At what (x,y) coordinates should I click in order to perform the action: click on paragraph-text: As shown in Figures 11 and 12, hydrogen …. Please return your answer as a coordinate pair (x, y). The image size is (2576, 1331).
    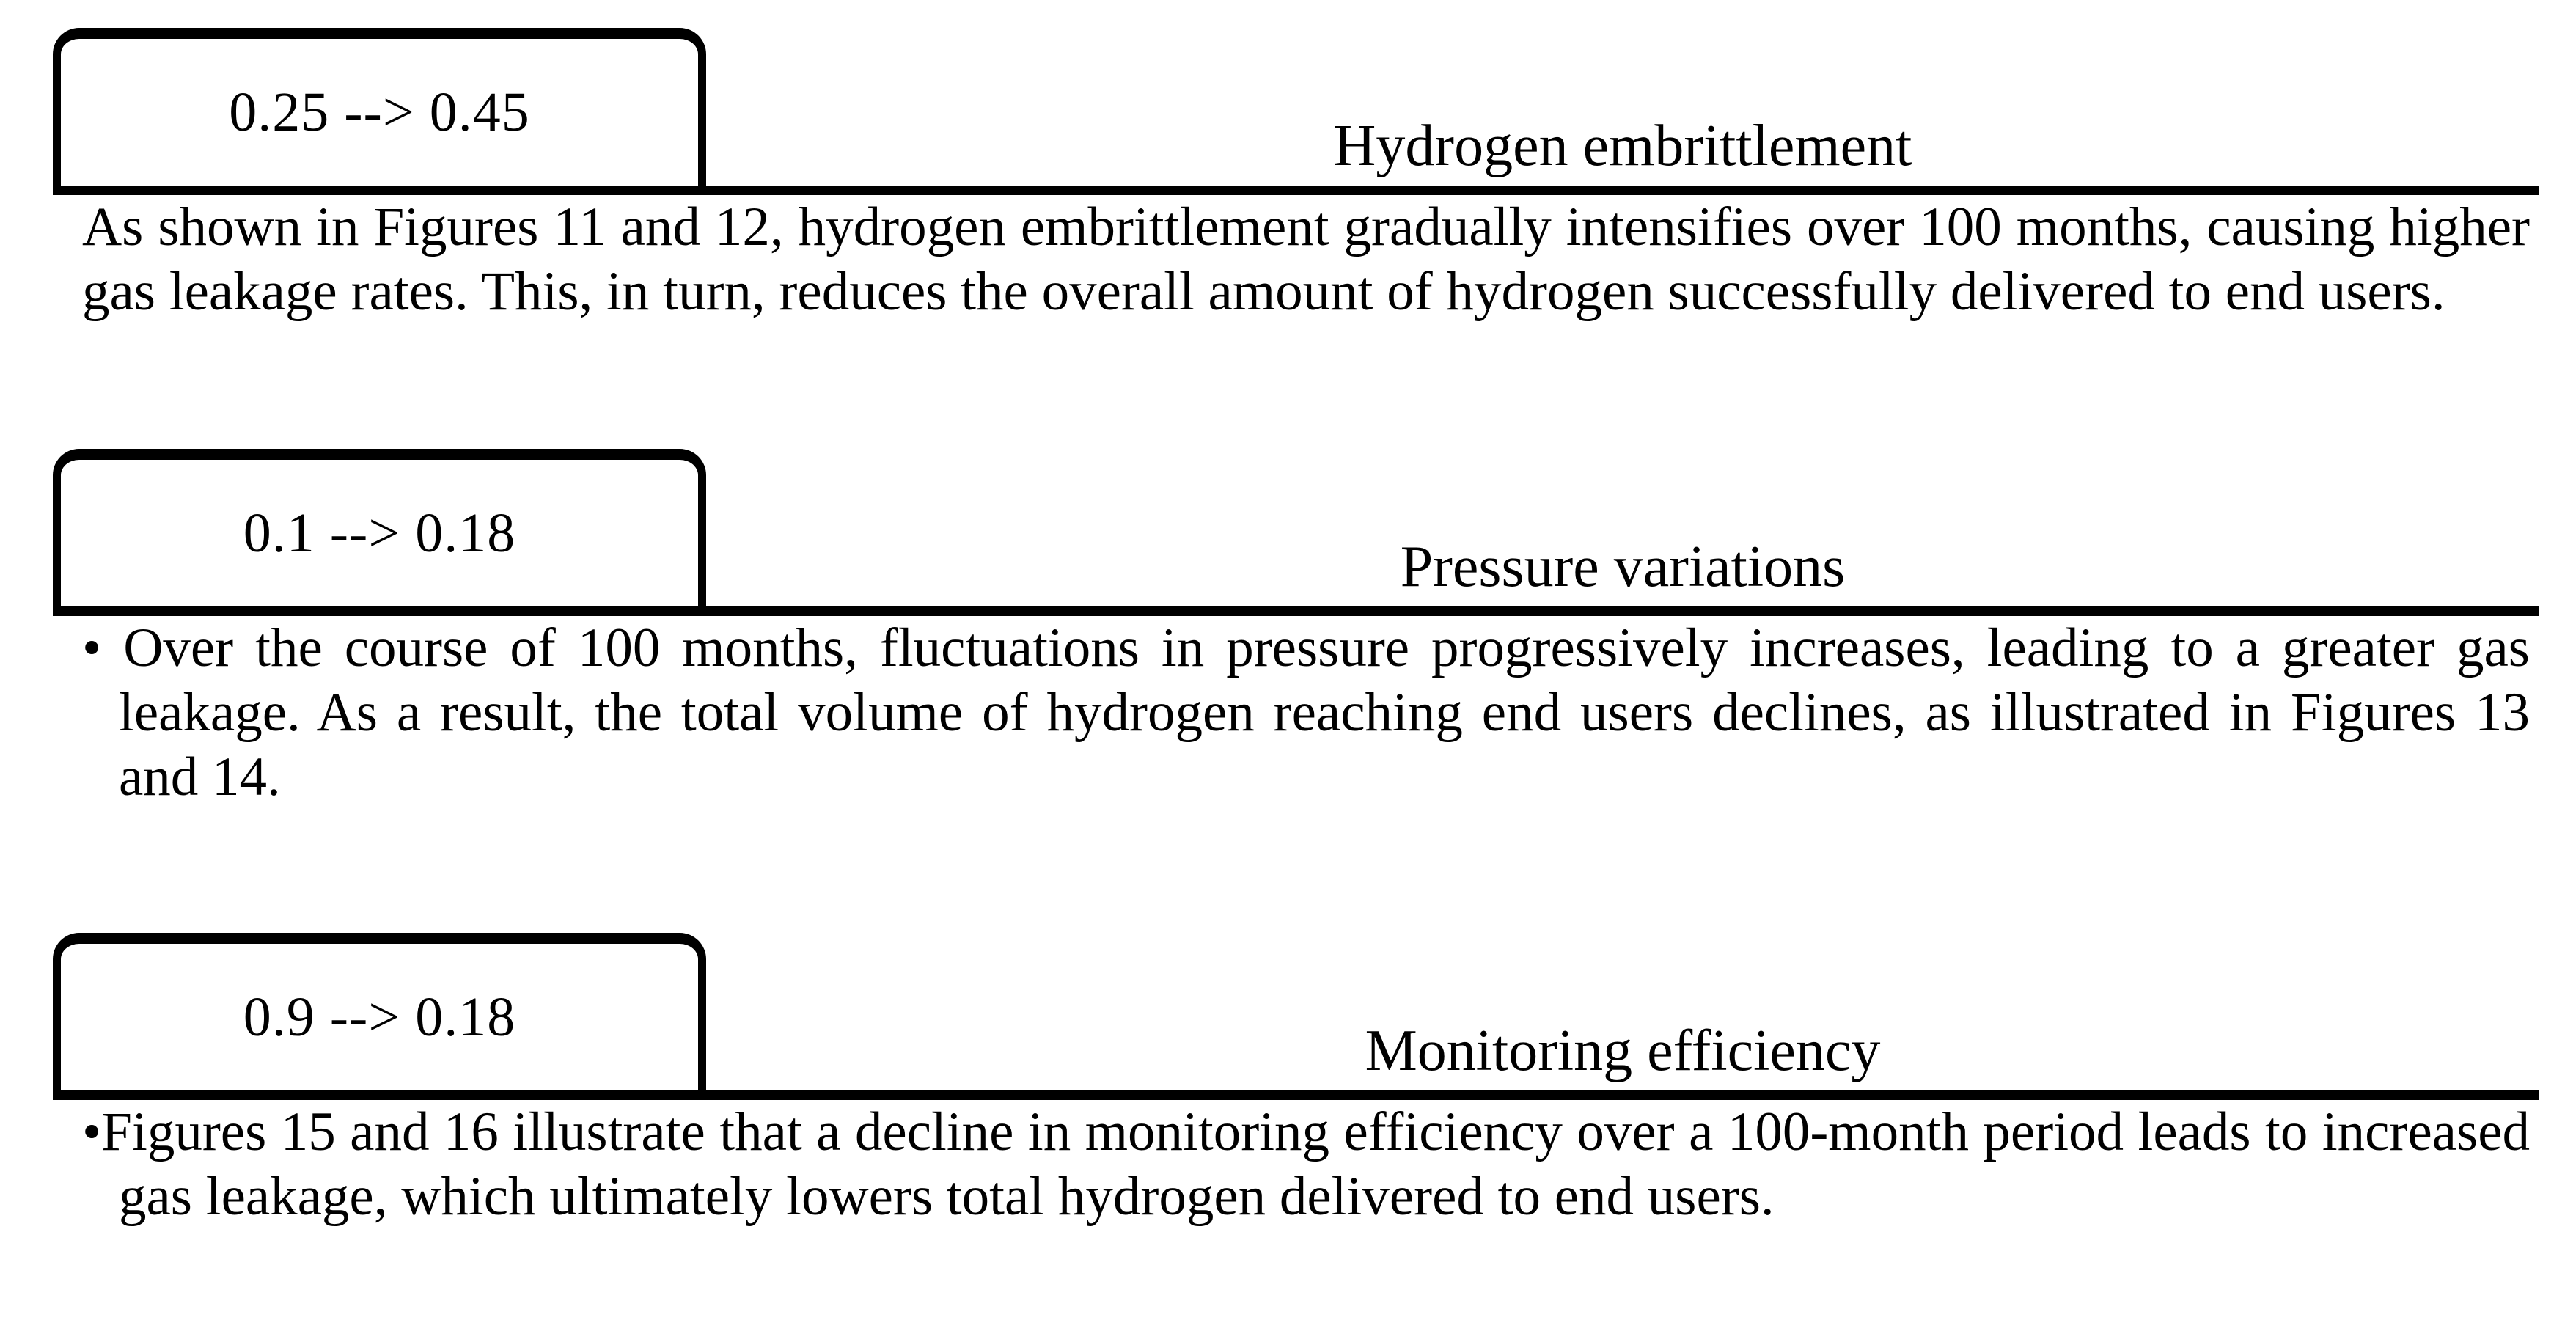
    Looking at the image, I should click on (1306, 259).